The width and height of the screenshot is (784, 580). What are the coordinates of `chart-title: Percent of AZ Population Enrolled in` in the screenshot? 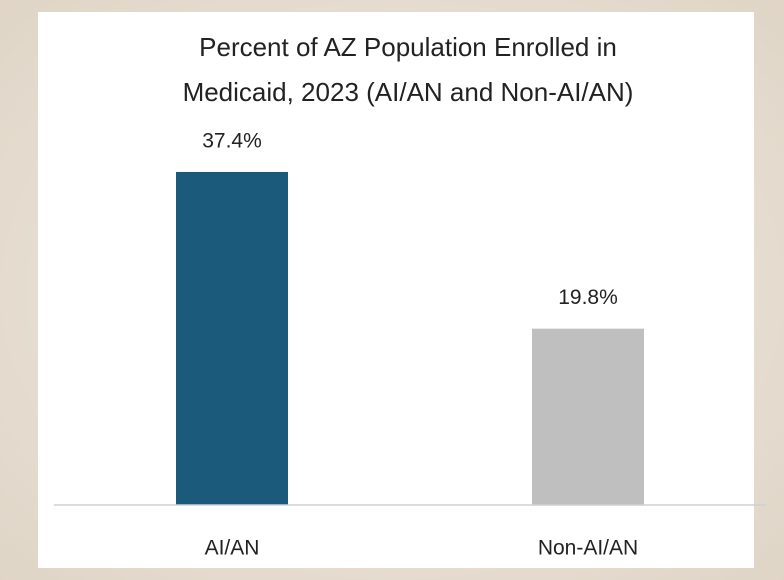 It's located at (408, 47).